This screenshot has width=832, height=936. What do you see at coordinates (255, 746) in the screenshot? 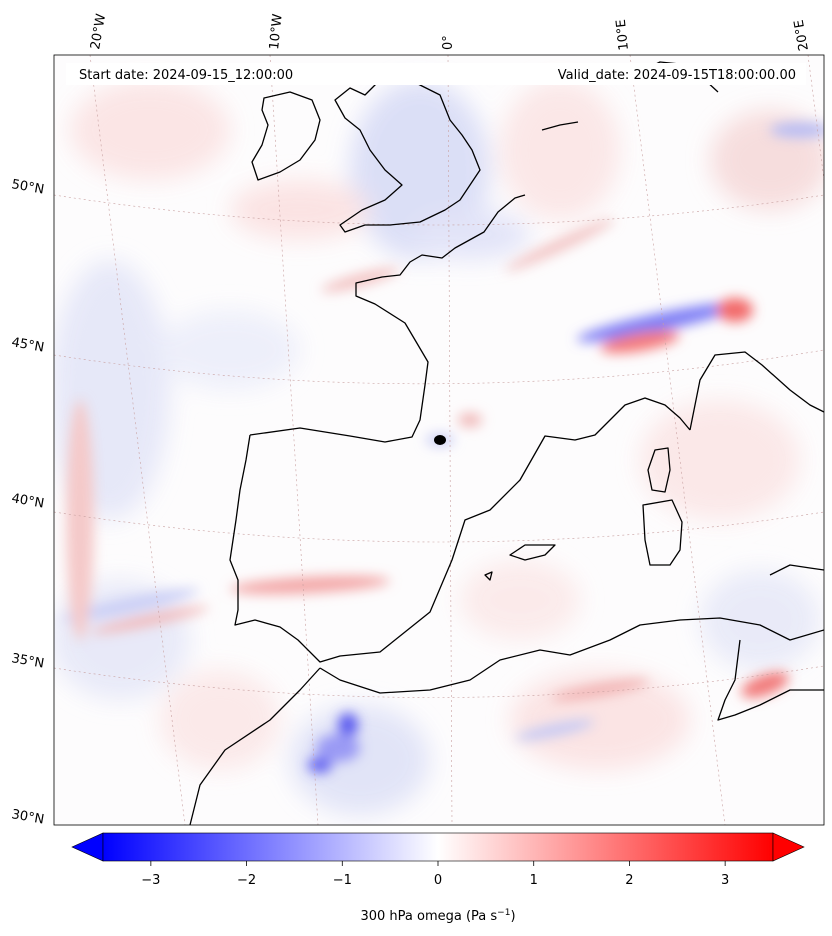
I see `morocco-coast` at bounding box center [255, 746].